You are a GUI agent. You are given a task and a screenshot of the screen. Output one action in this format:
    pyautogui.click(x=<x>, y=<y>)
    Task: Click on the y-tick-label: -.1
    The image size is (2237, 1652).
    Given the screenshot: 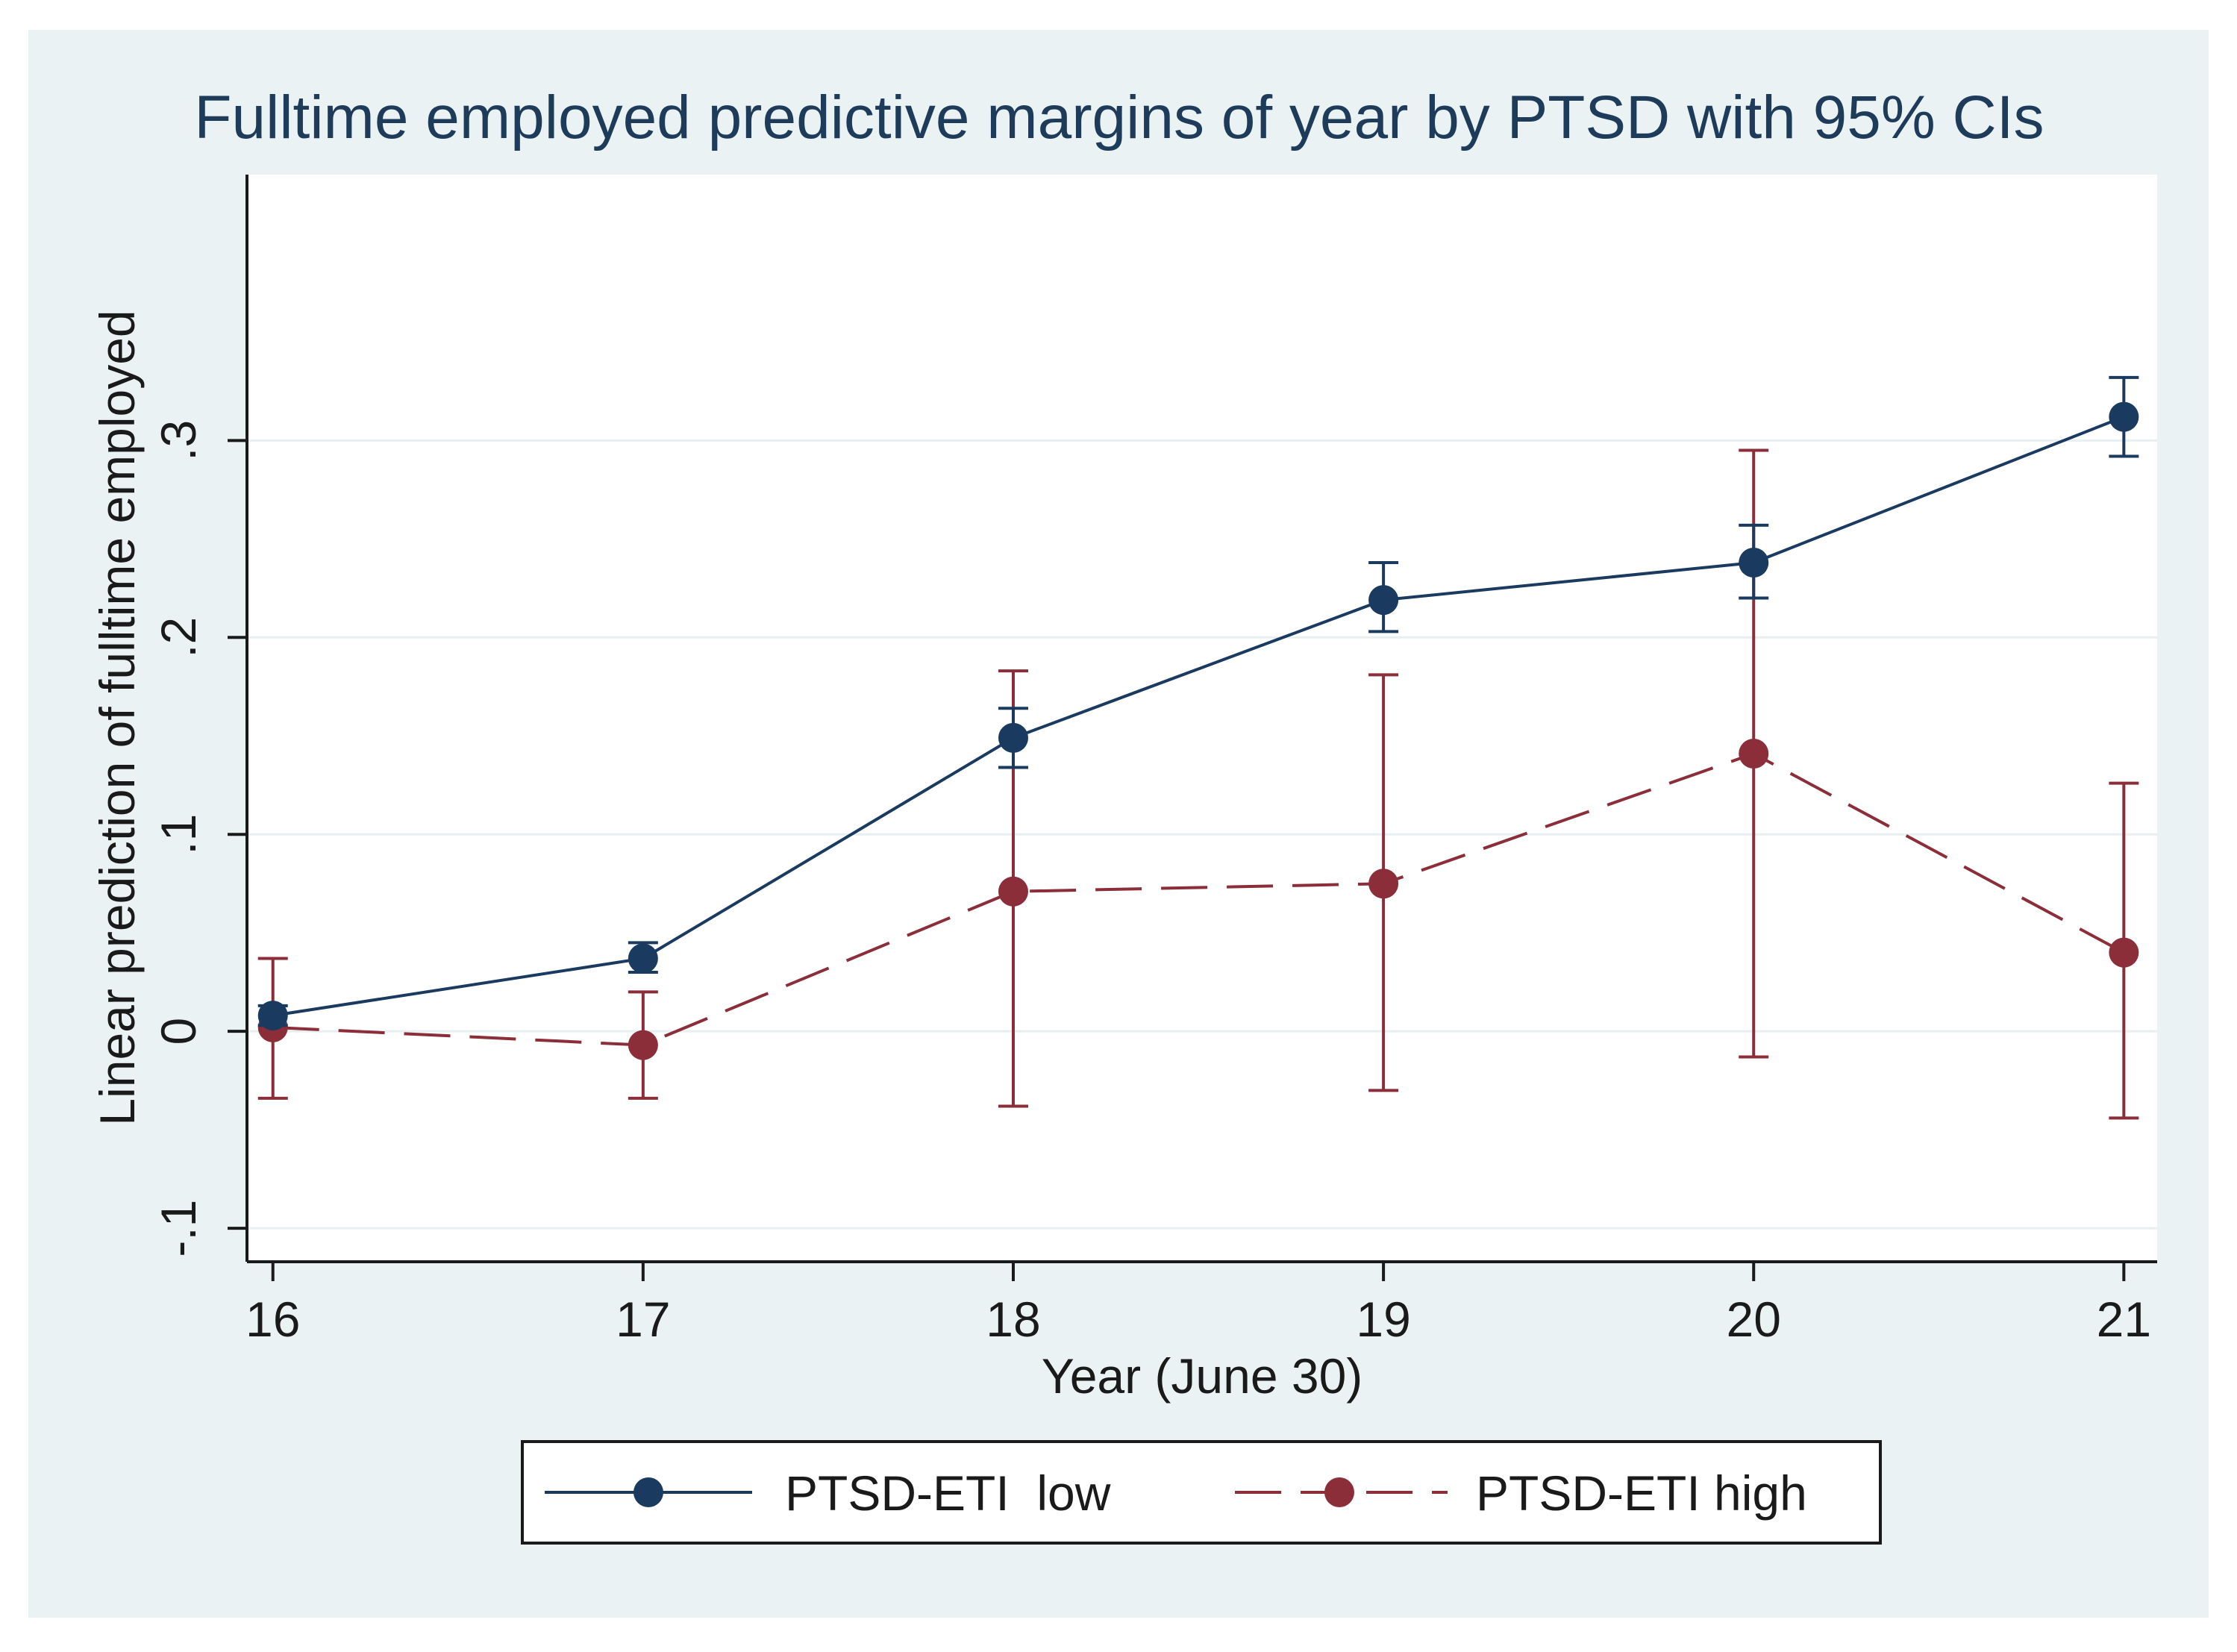 What is the action you would take?
    pyautogui.click(x=179, y=1229)
    